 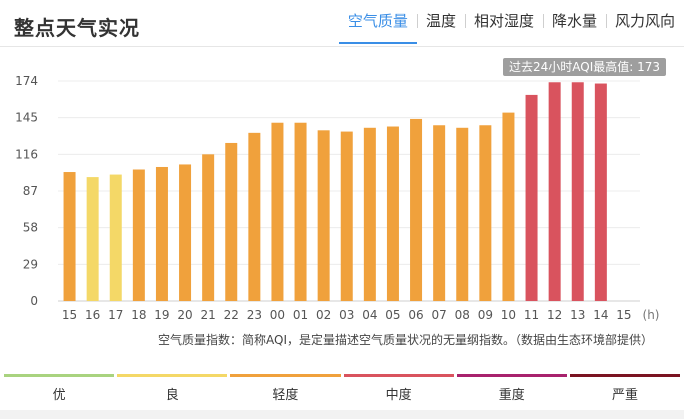 What do you see at coordinates (342, 388) in the screenshot?
I see `aqi-legend: 优 良 轻度 中度 重度 严重` at bounding box center [342, 388].